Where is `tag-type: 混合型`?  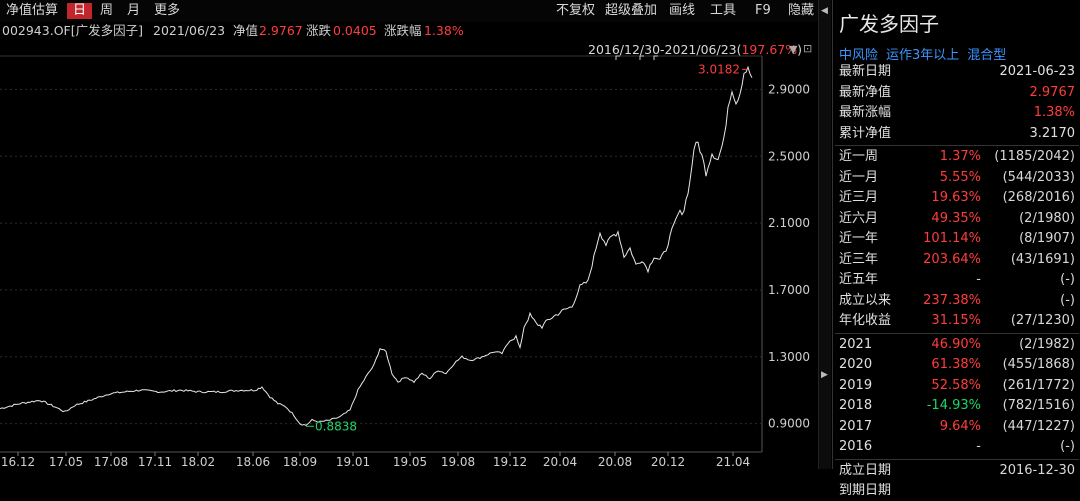 tag-type: 混合型 is located at coordinates (987, 55).